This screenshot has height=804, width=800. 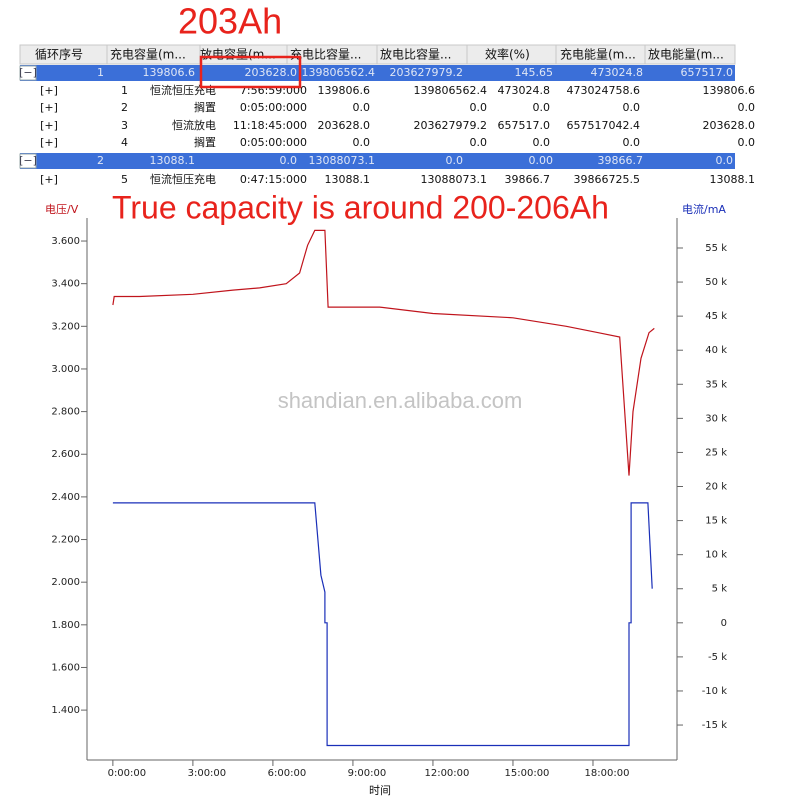 What do you see at coordinates (270, 125) in the screenshot?
I see `table-cell: 11:18:45:000` at bounding box center [270, 125].